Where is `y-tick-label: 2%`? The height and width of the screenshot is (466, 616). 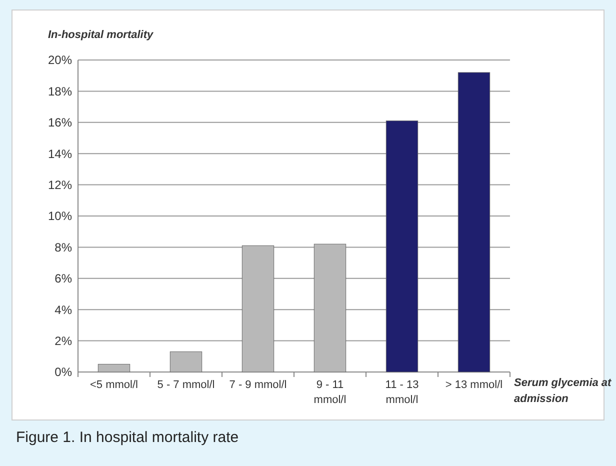
y-tick-label: 2% is located at coordinates (63, 341).